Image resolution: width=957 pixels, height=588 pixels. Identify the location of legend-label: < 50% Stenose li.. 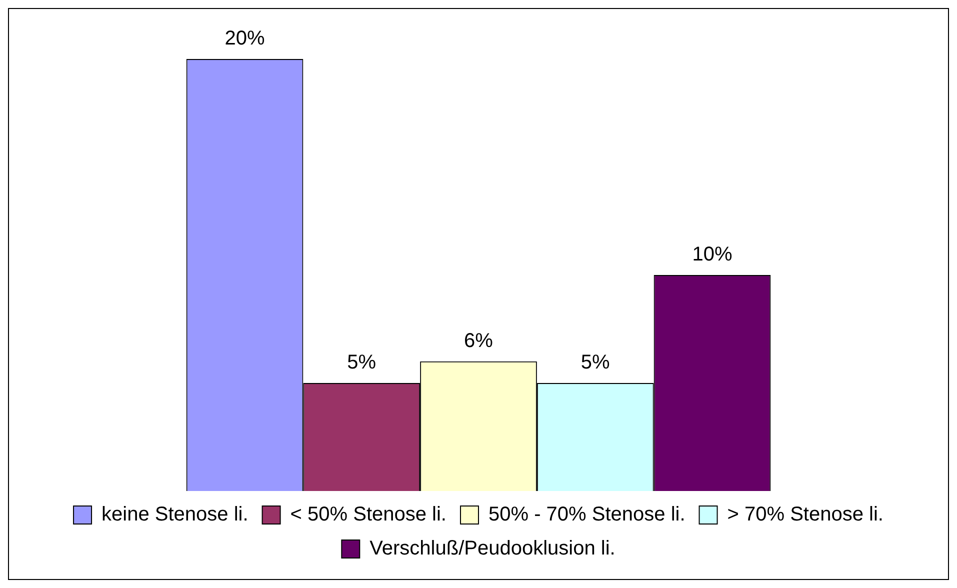
(368, 515).